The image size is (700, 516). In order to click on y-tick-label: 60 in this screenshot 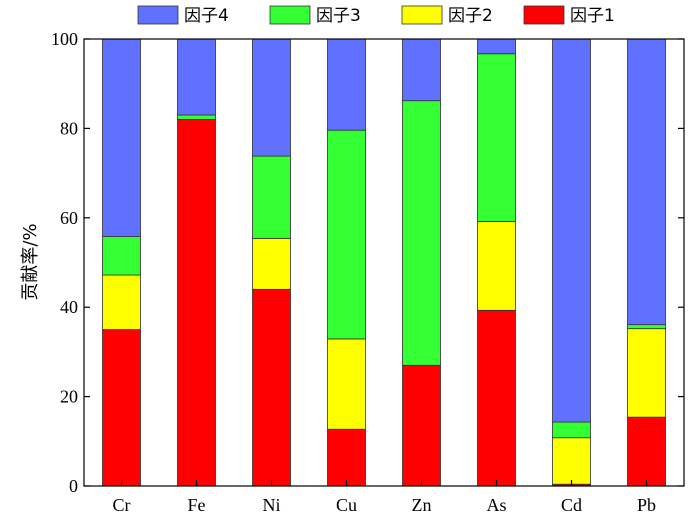, I will do `click(69, 218)`.